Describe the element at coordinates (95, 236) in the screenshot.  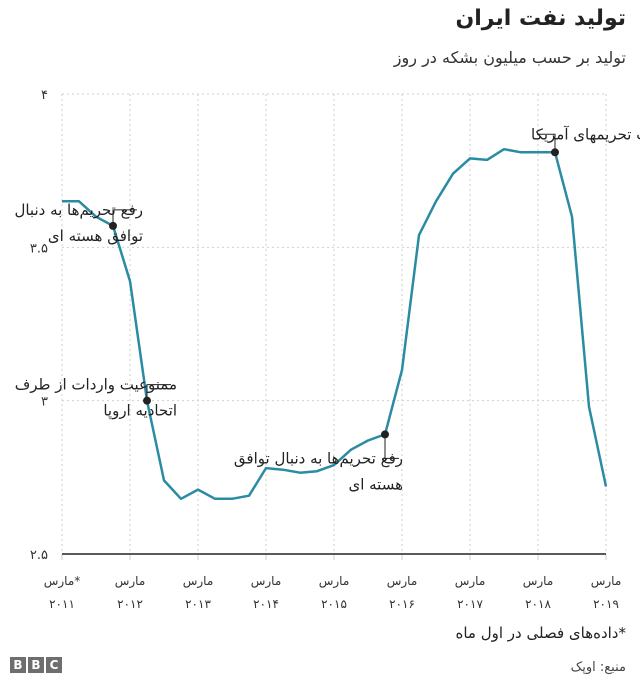
I see `annotation-label: توافق هسته ای` at that location.